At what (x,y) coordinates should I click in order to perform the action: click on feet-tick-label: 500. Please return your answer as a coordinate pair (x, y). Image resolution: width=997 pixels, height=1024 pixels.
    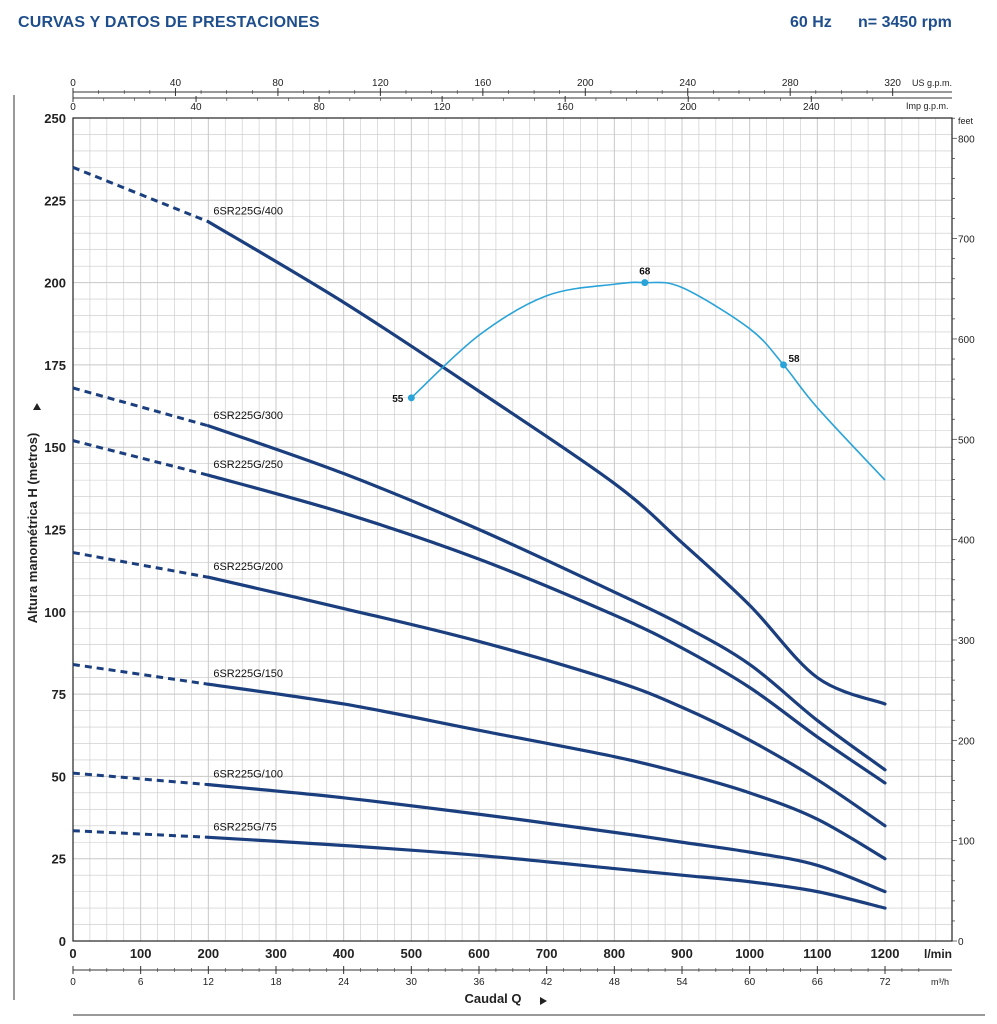
    Looking at the image, I should click on (966, 440).